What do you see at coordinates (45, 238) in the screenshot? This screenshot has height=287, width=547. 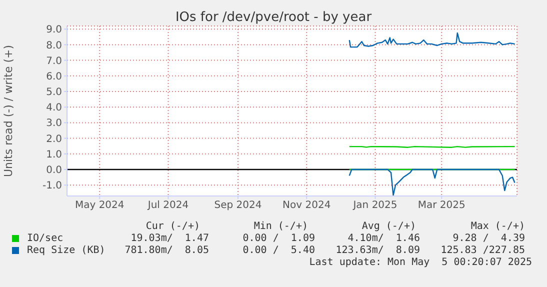 I see `legend-label: IO/sec` at bounding box center [45, 238].